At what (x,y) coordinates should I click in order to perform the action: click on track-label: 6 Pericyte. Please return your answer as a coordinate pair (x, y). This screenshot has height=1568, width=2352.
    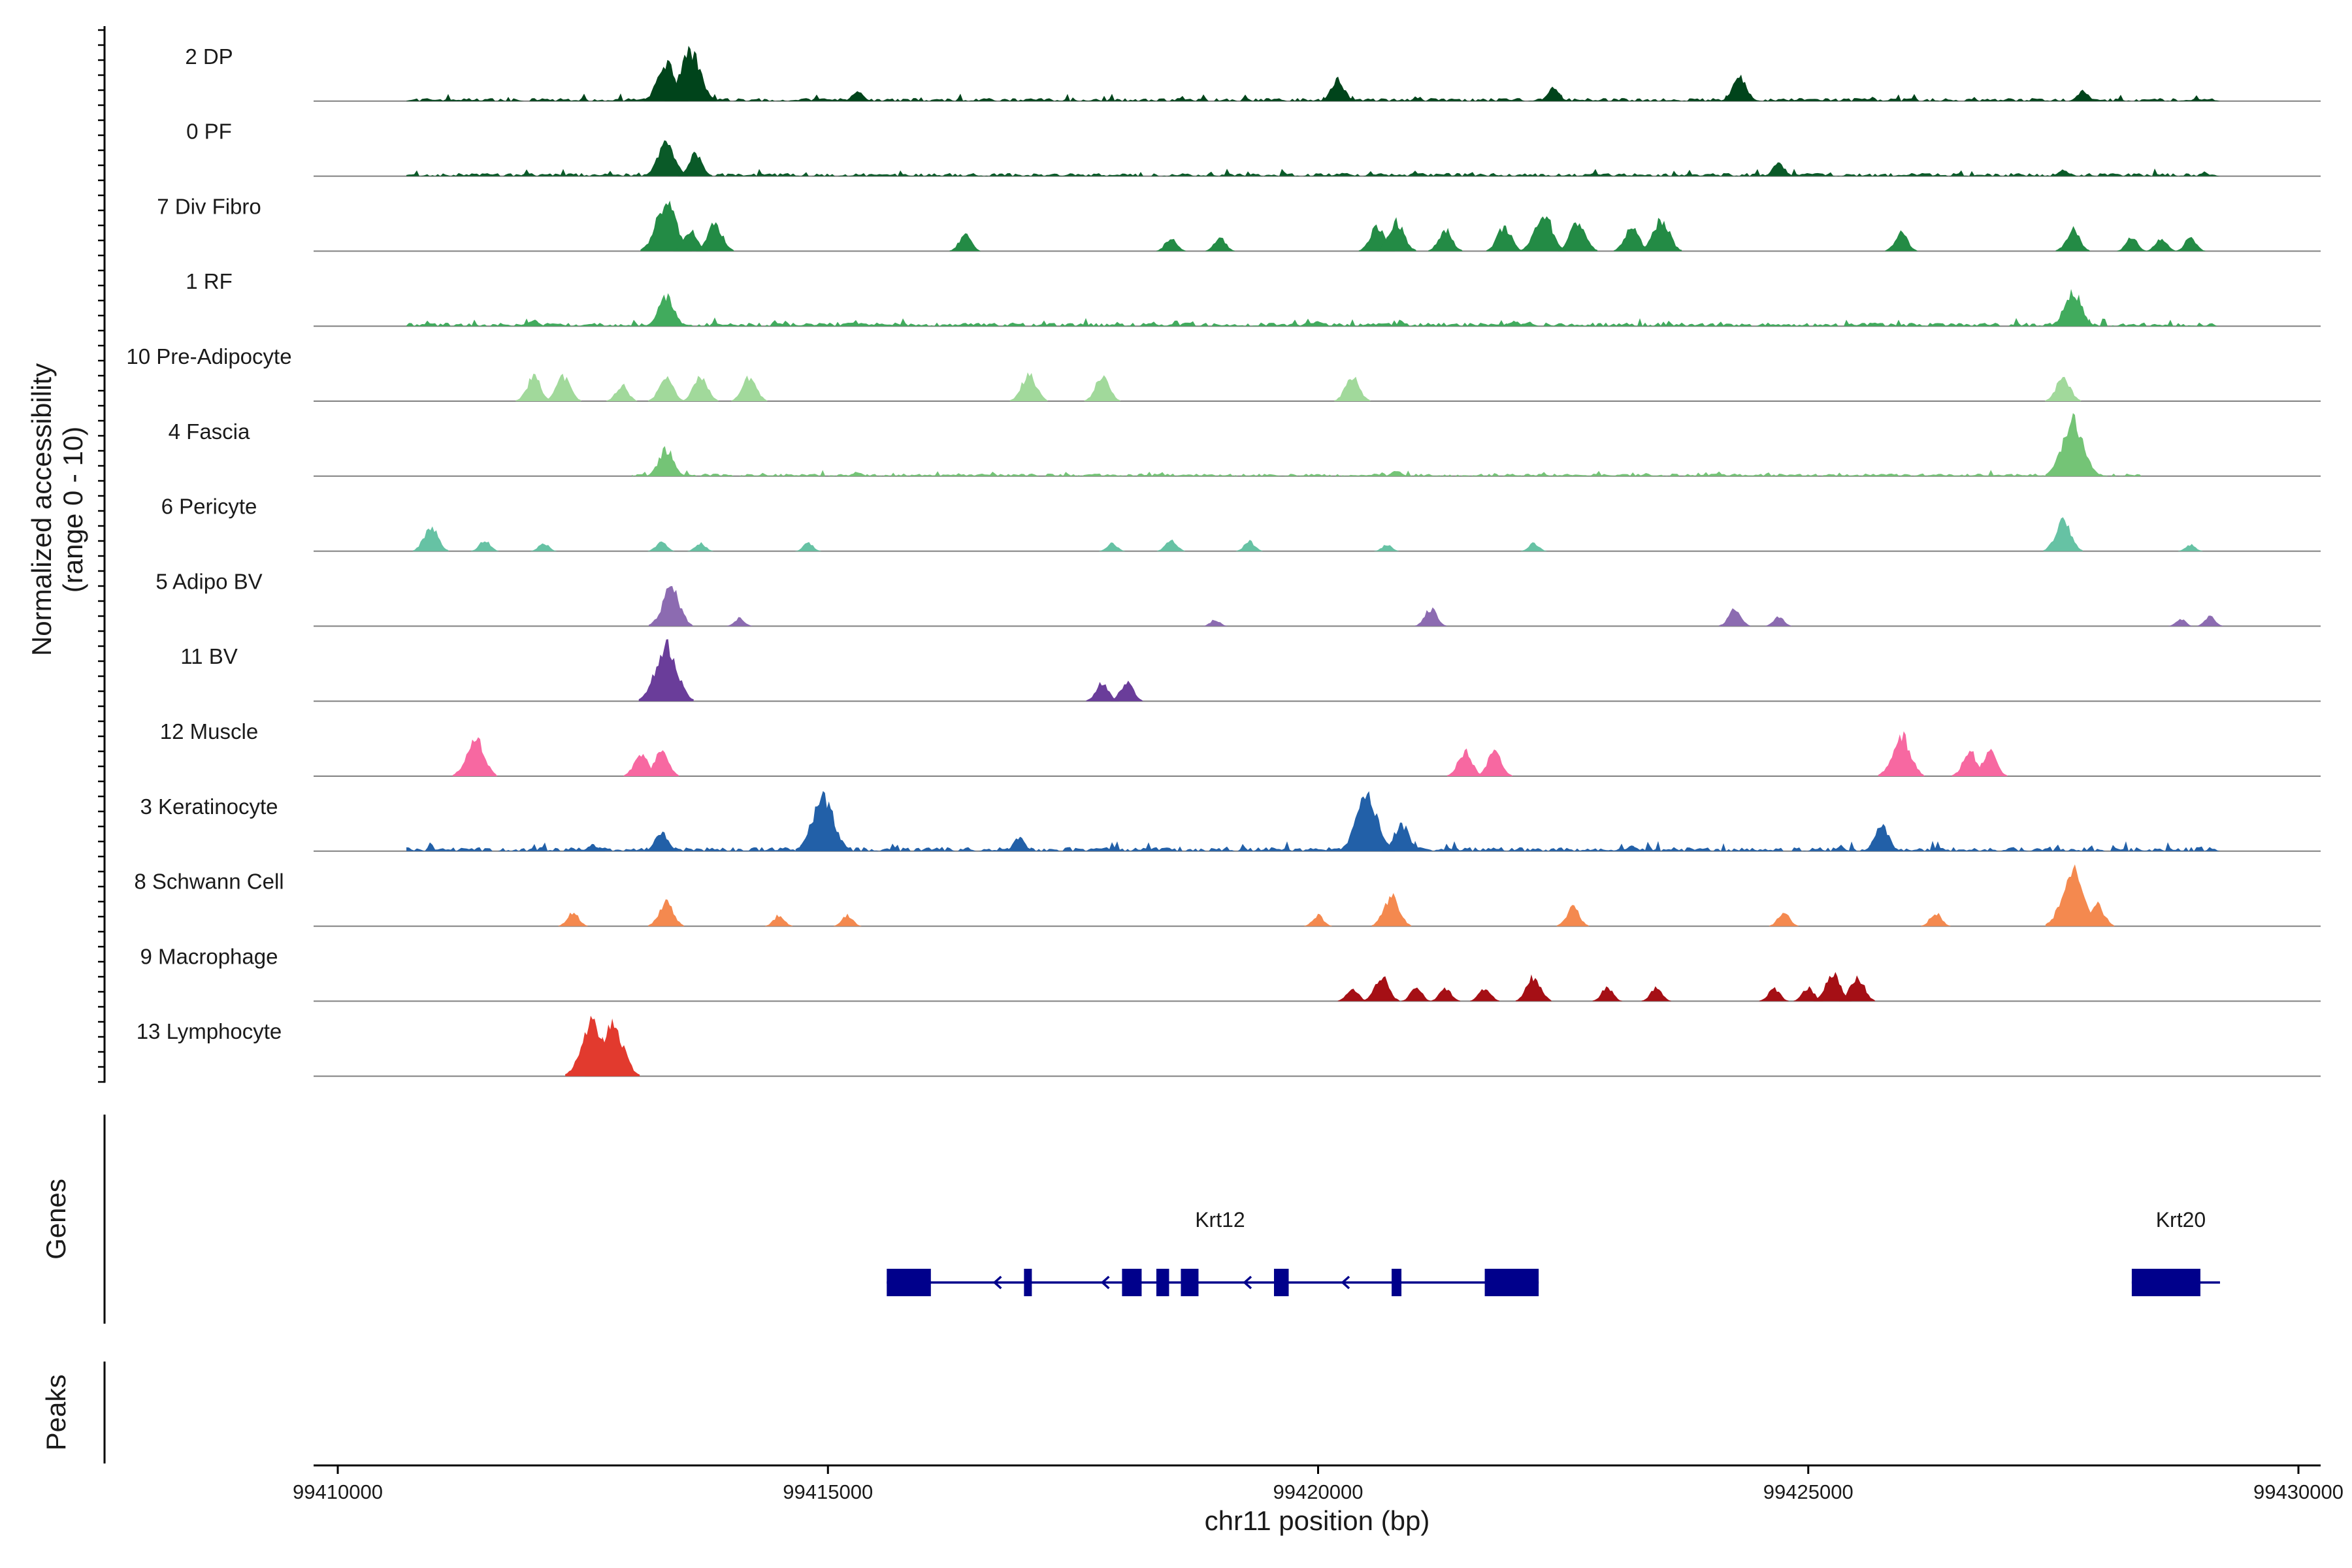
    Looking at the image, I should click on (209, 507).